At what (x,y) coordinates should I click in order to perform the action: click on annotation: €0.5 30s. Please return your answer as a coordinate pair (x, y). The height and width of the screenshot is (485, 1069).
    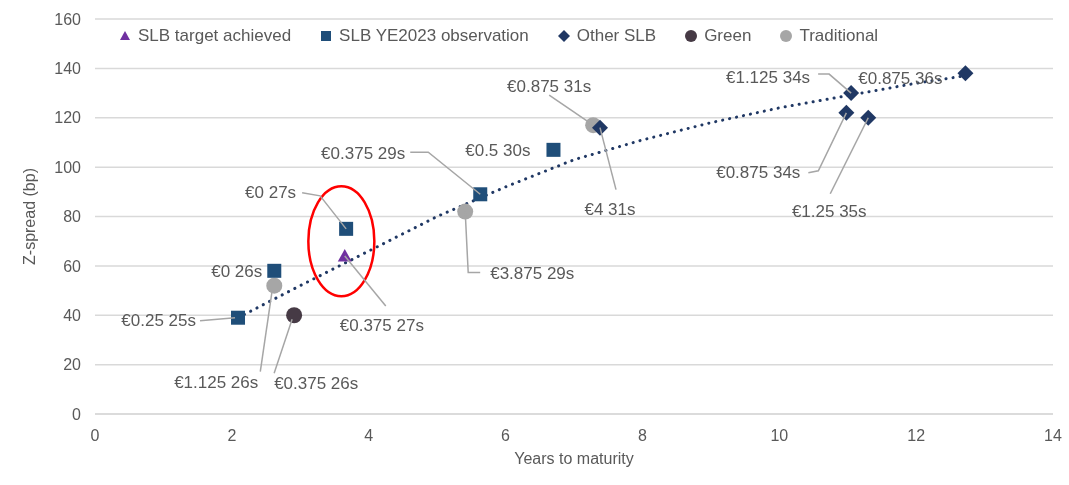
    Looking at the image, I should click on (498, 151).